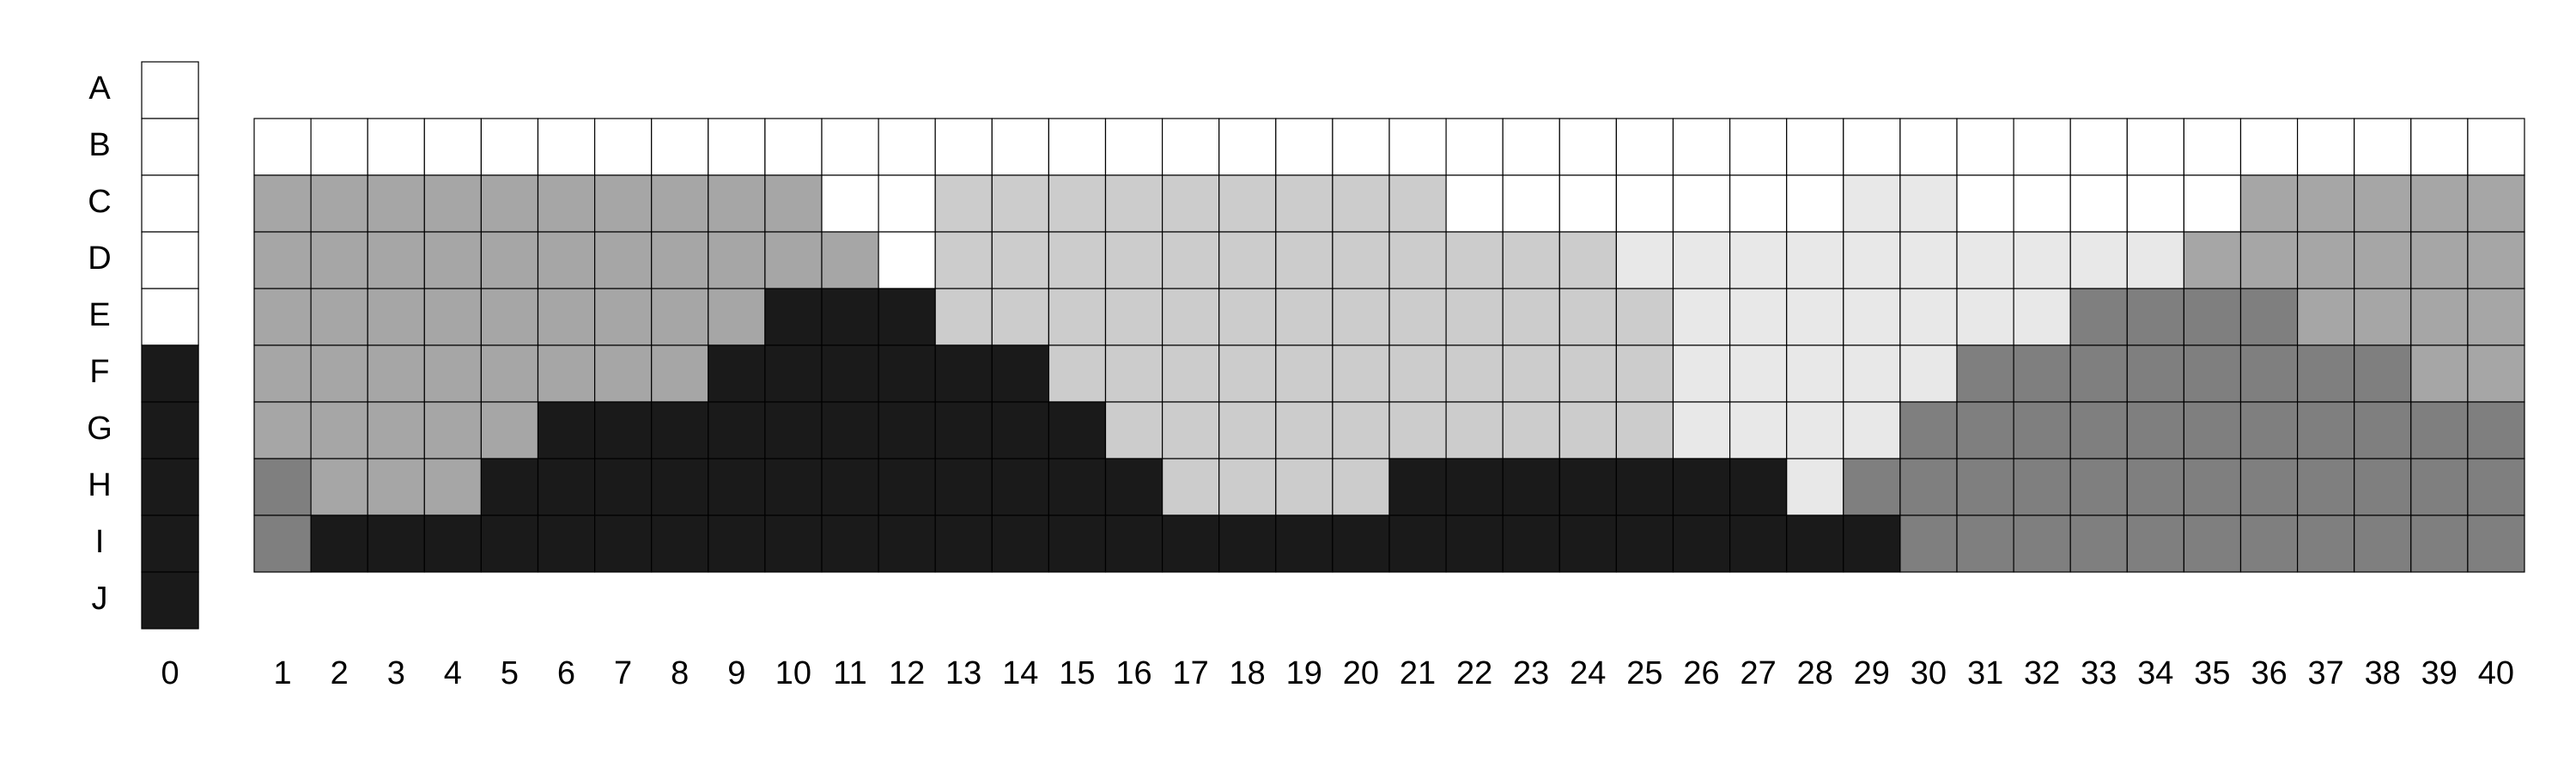  What do you see at coordinates (99, 258) in the screenshot?
I see `row-label: D` at bounding box center [99, 258].